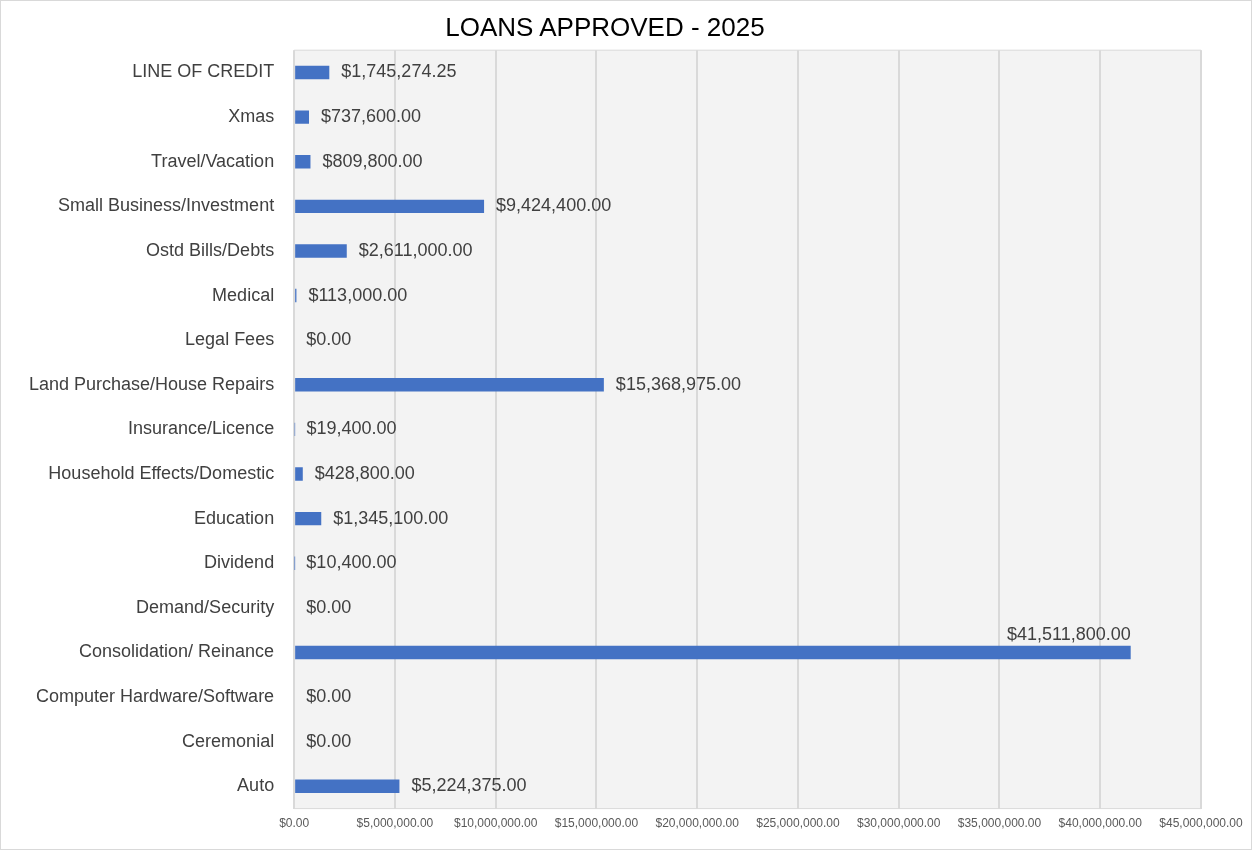 The height and width of the screenshot is (850, 1252). Describe the element at coordinates (294, 823) in the screenshot. I see `x-tick-label: $0.00` at that location.